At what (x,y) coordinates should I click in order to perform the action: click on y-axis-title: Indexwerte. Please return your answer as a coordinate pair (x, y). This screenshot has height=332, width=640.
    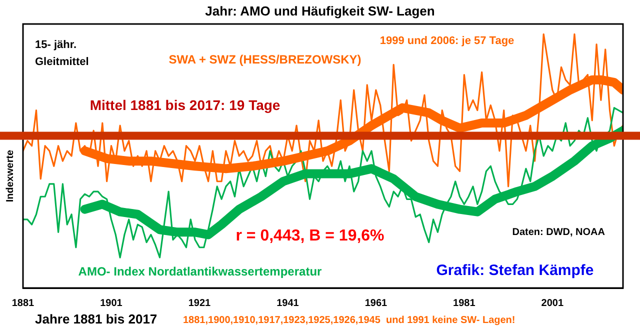
    Looking at the image, I should click on (10, 175).